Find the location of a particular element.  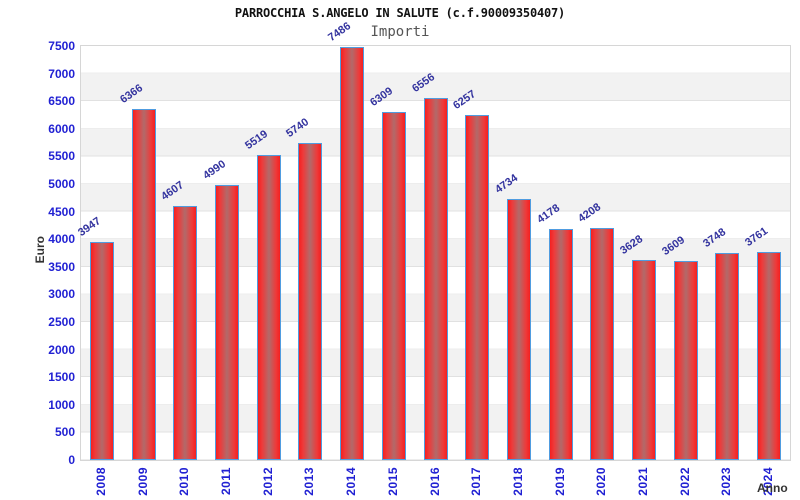

y-tick-label: 5500 is located at coordinates (61, 156).